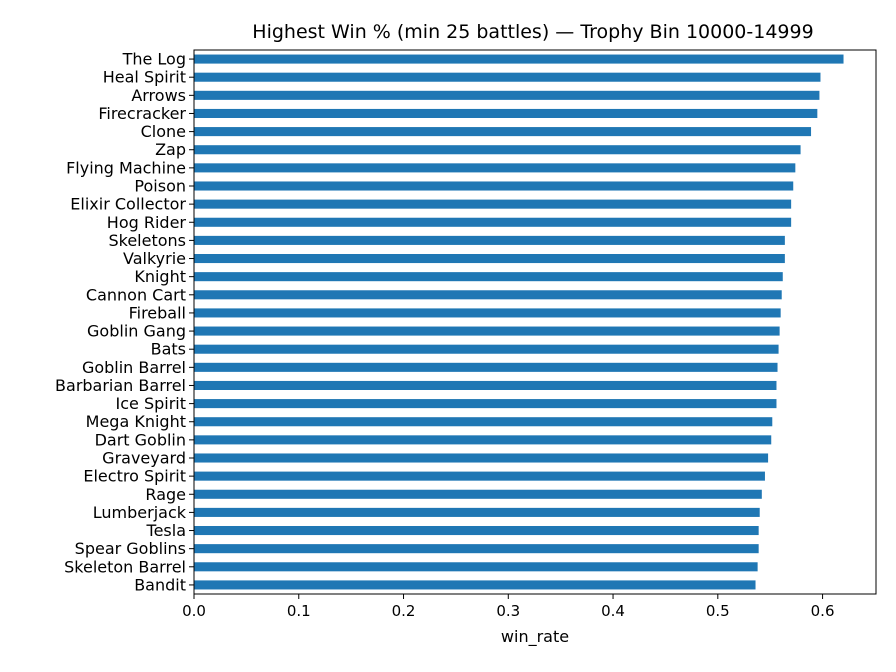  Describe the element at coordinates (299, 611) in the screenshot. I see `x-tick-label: 0.1` at that location.